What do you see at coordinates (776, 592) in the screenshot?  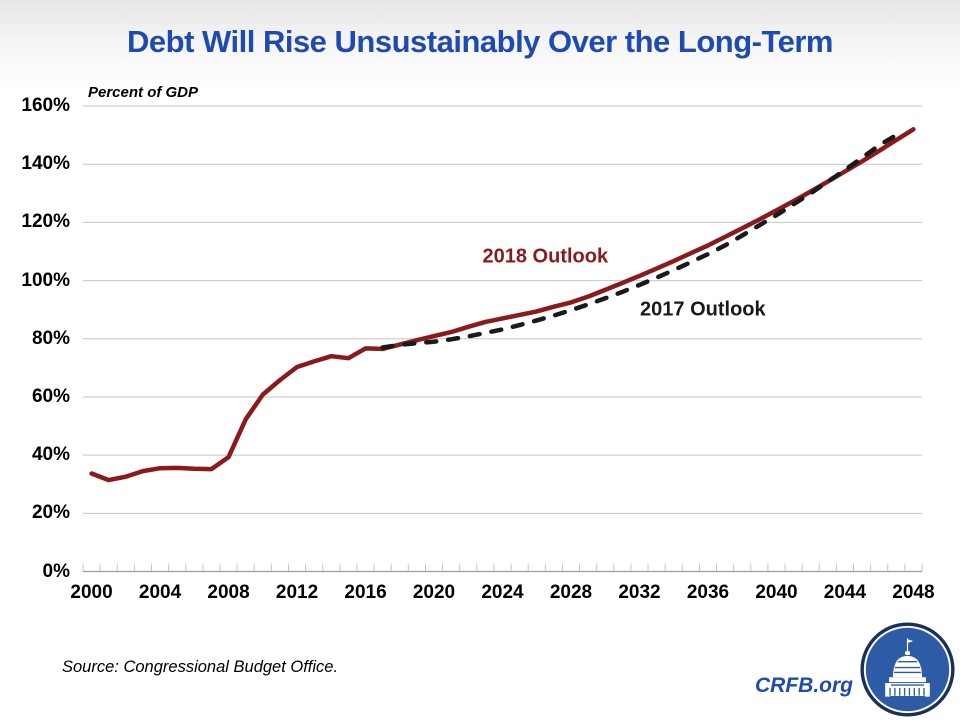 I see `x-tick-label: 2040` at bounding box center [776, 592].